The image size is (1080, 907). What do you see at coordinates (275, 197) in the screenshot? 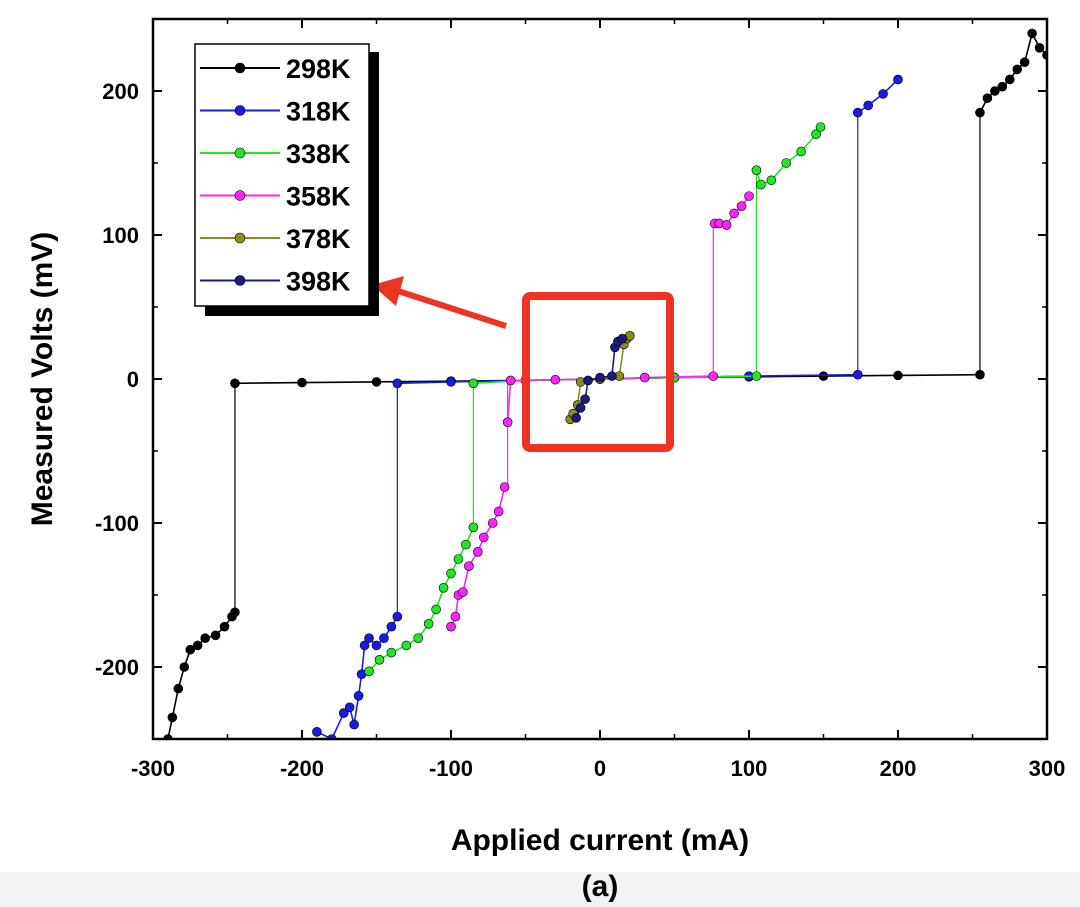
I see `legend-item-358K: 358K` at bounding box center [275, 197].